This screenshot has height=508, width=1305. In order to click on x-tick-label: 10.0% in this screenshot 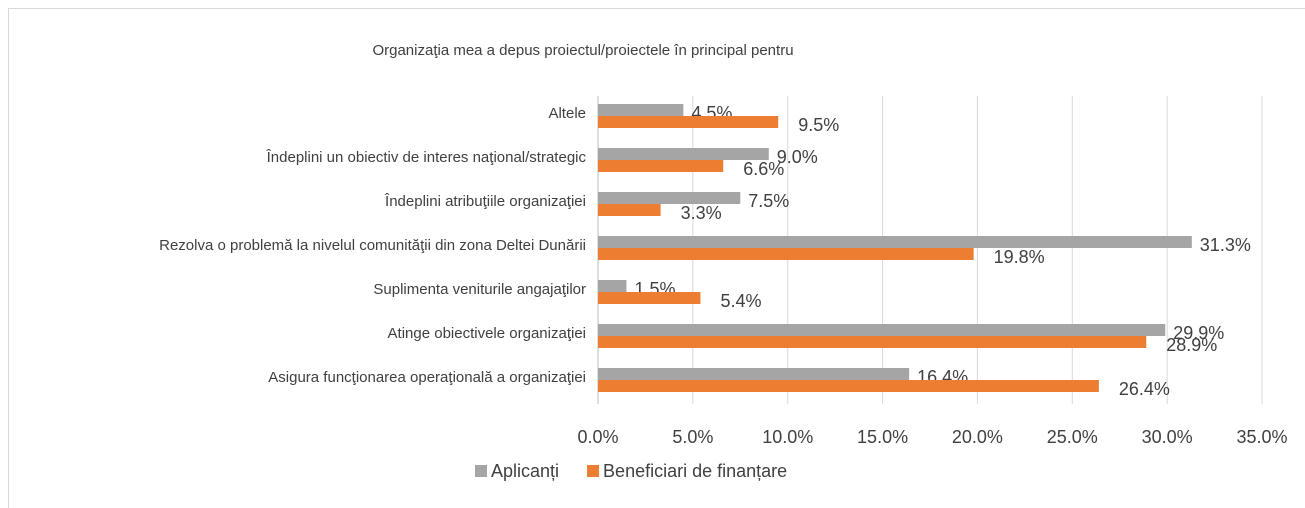, I will do `click(787, 437)`.